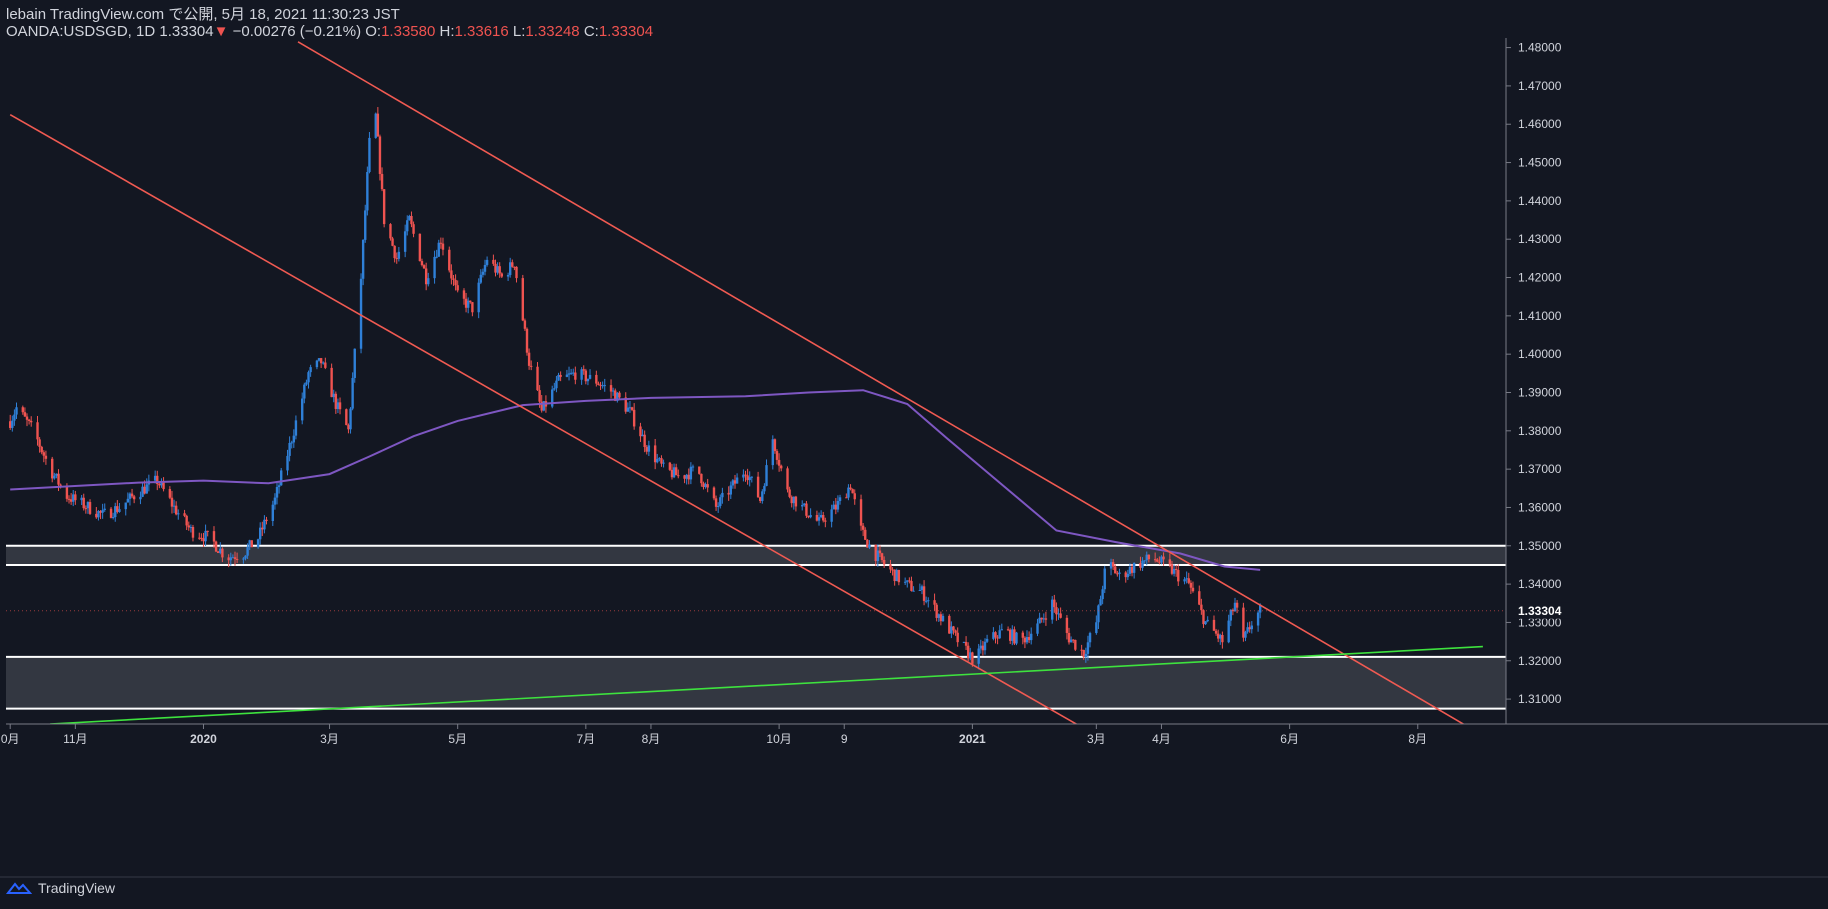  What do you see at coordinates (19, 888) in the screenshot?
I see `tradingview-logo-icon` at bounding box center [19, 888].